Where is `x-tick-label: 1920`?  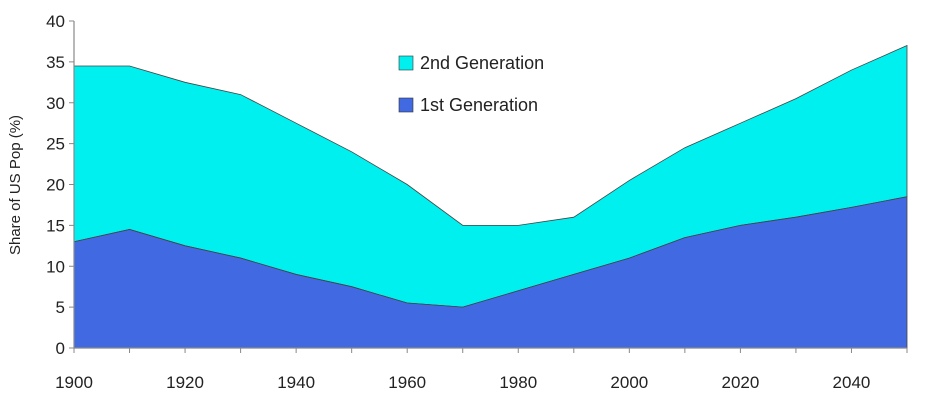
x-tick-label: 1920 is located at coordinates (185, 382).